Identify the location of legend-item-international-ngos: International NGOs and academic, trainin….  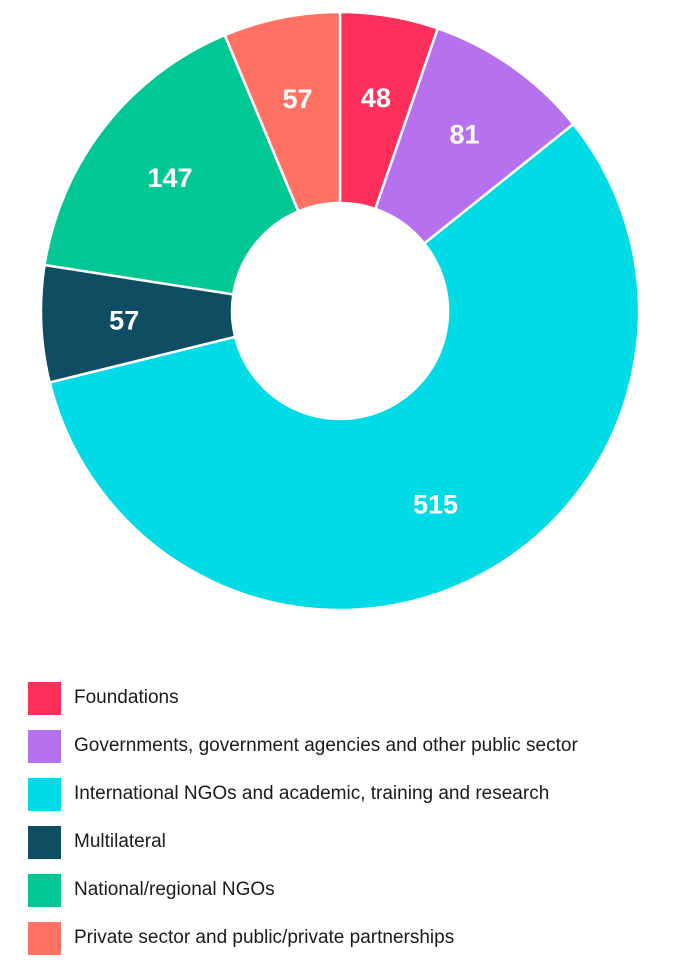
(303, 794).